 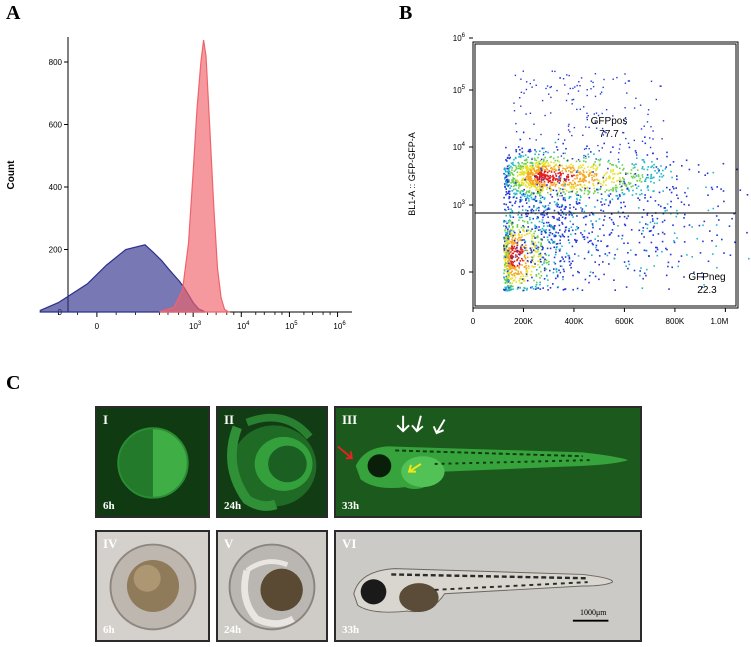 What do you see at coordinates (406, 13) in the screenshot?
I see `panel-label-b: B` at bounding box center [406, 13].